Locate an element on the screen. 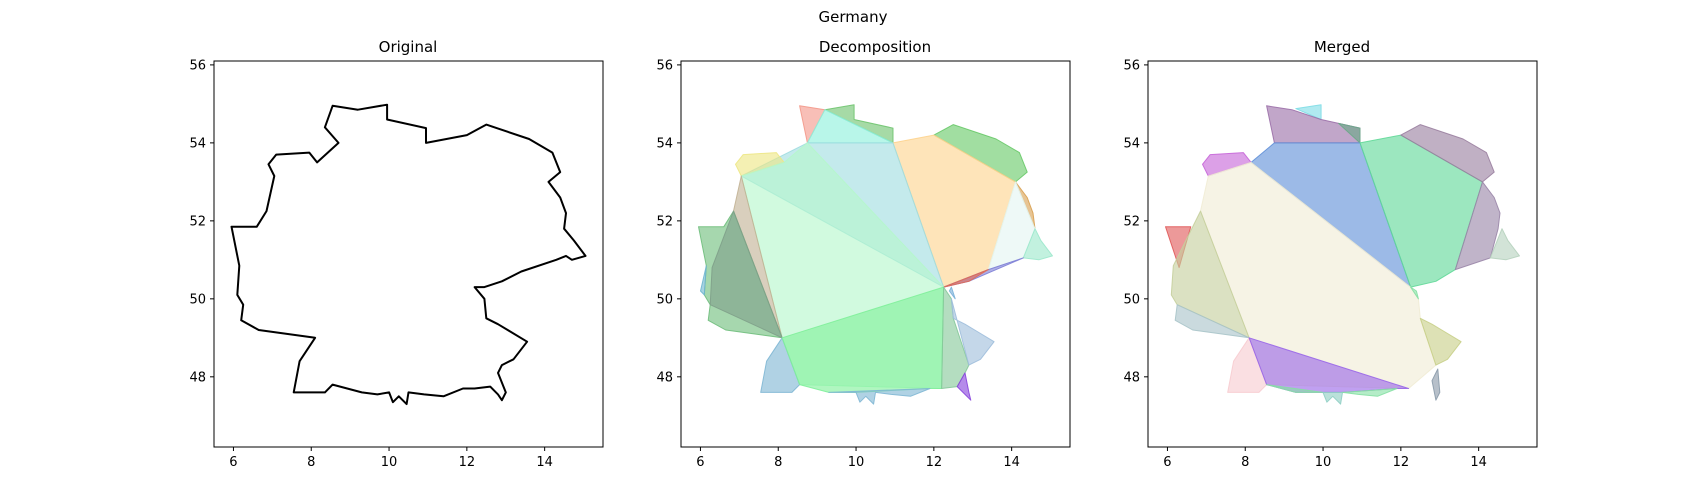  plot-area-decomposition is located at coordinates (875, 254).